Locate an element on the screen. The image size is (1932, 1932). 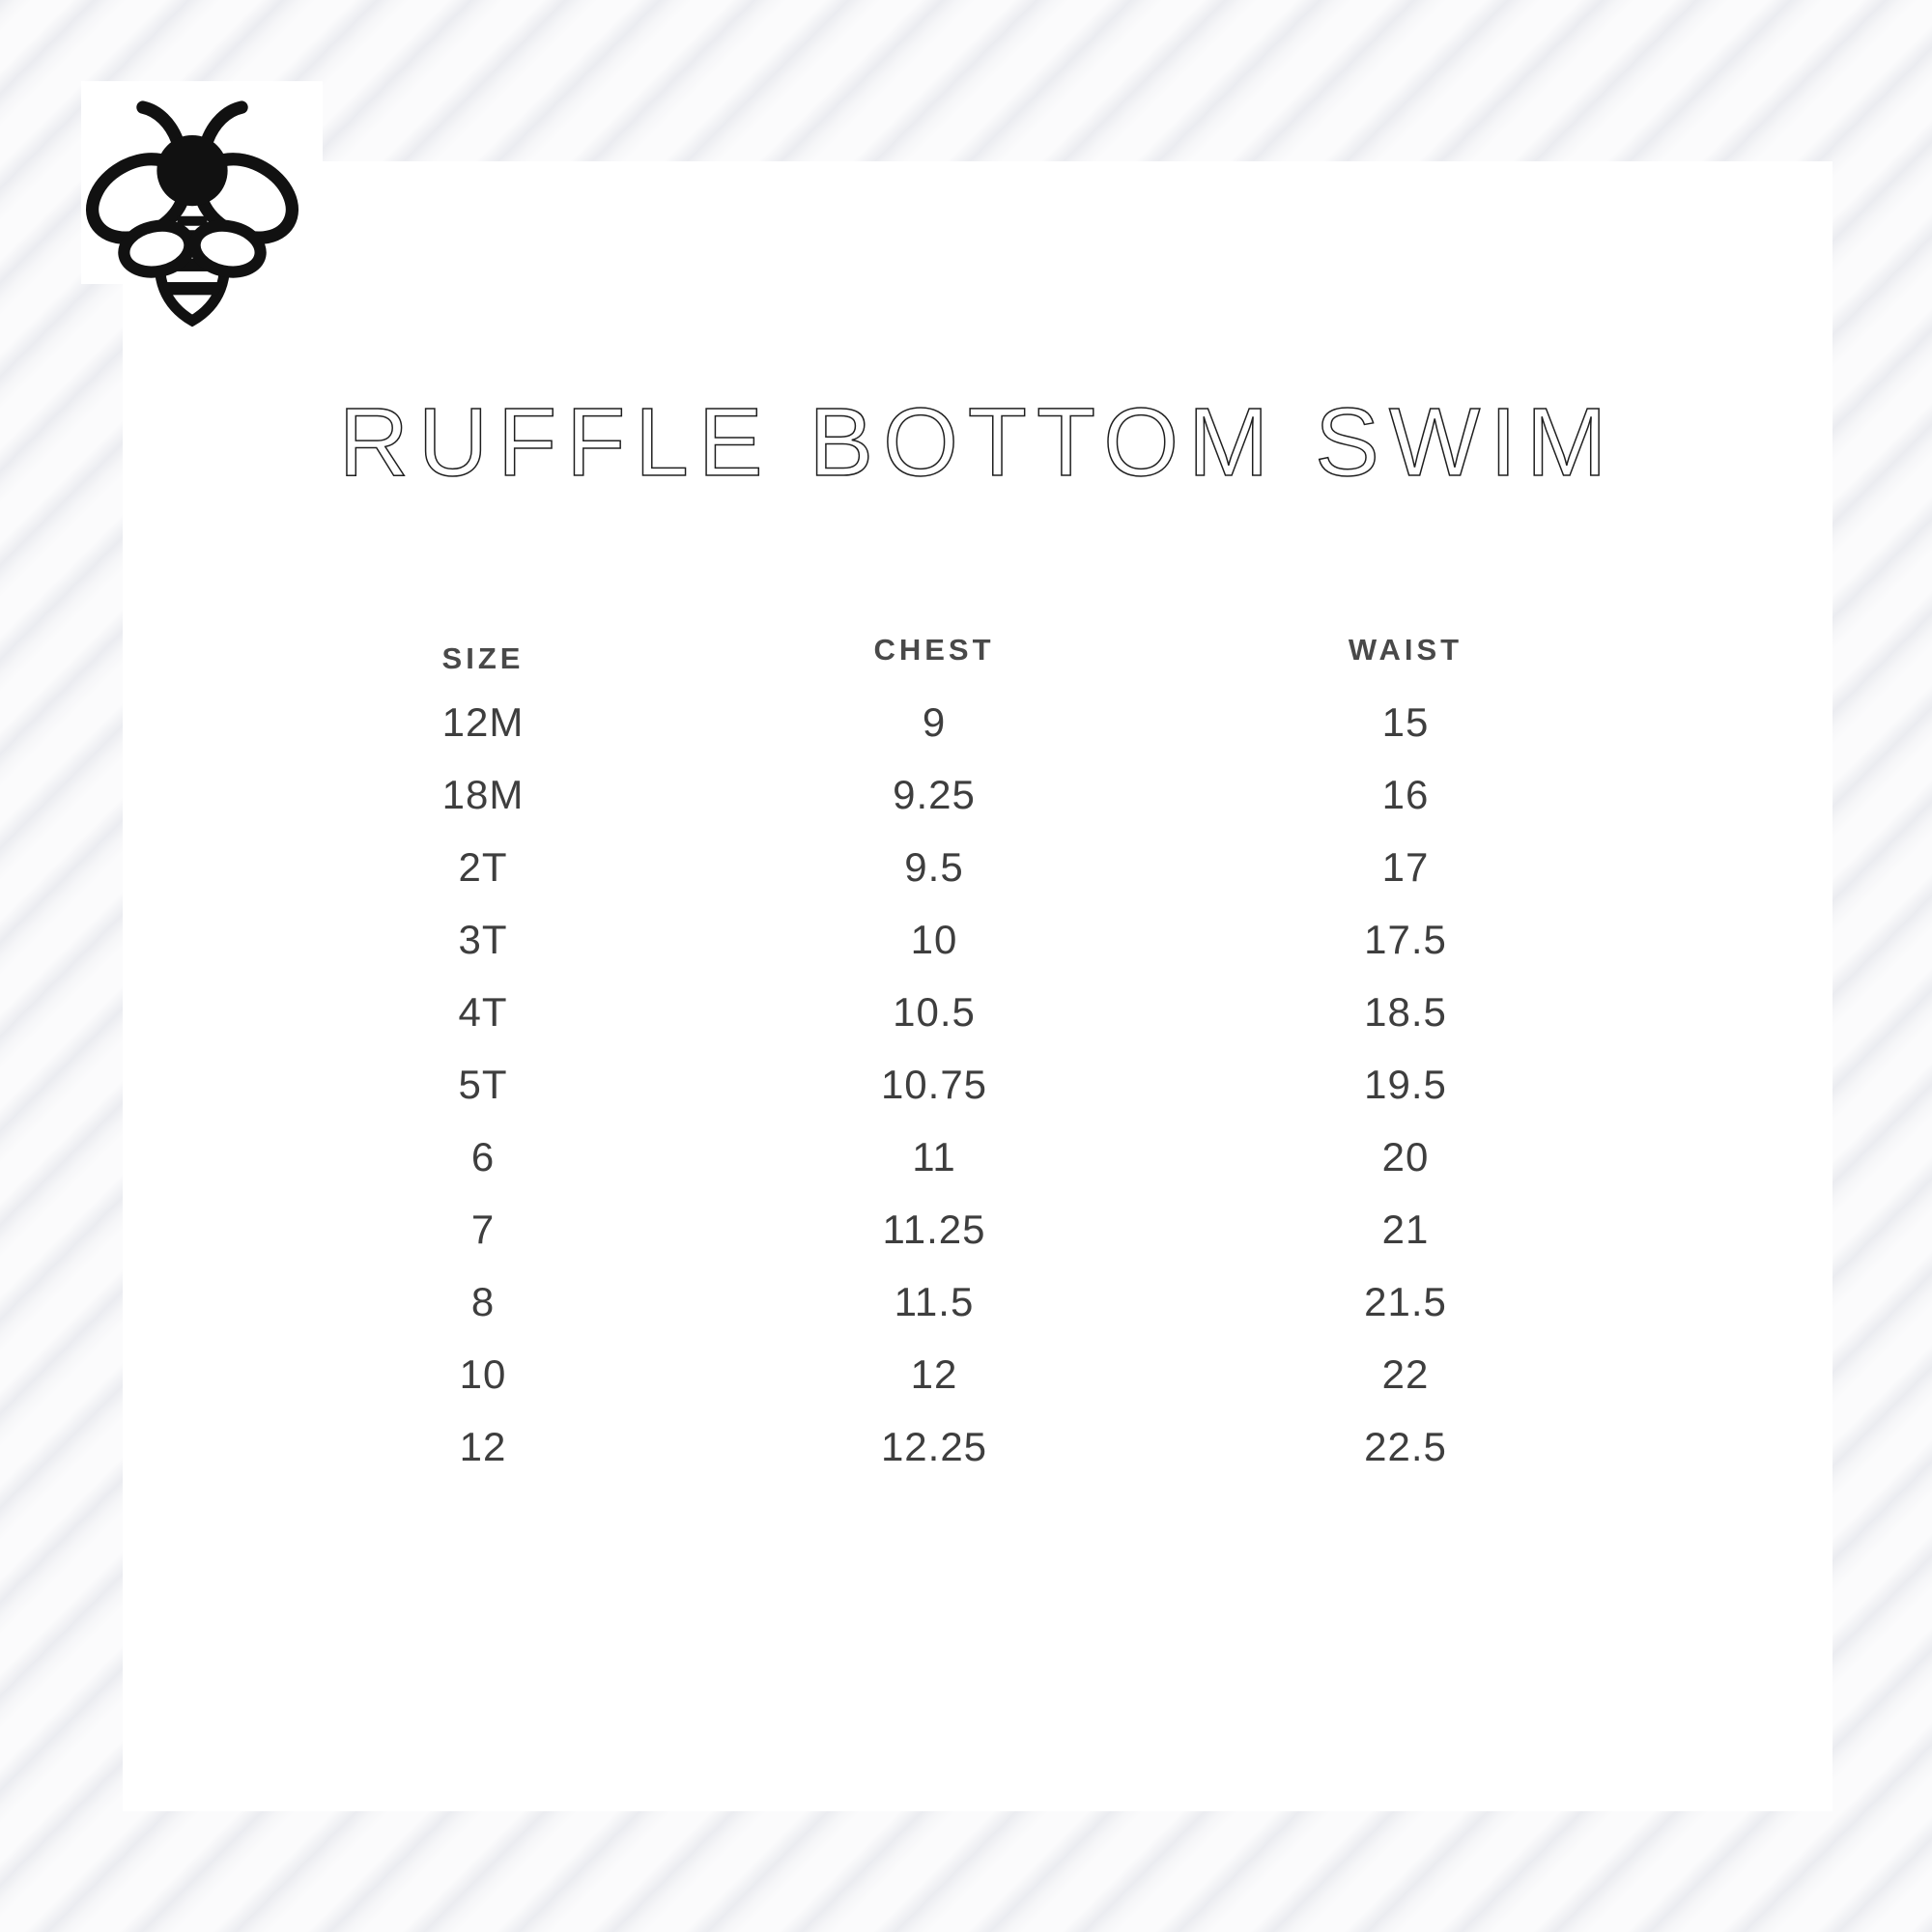
table-header-row: SIZE CHEST WAIST is located at coordinates (954, 649).